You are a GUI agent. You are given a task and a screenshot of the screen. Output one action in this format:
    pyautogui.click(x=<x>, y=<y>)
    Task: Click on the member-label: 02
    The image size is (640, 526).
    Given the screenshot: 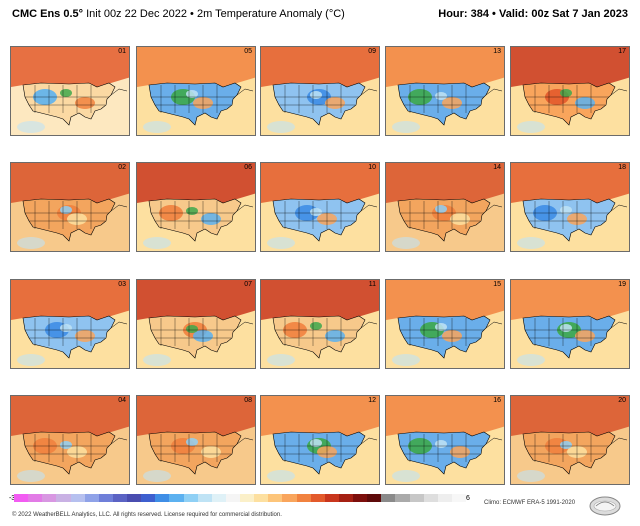 What is the action you would take?
    pyautogui.click(x=122, y=167)
    